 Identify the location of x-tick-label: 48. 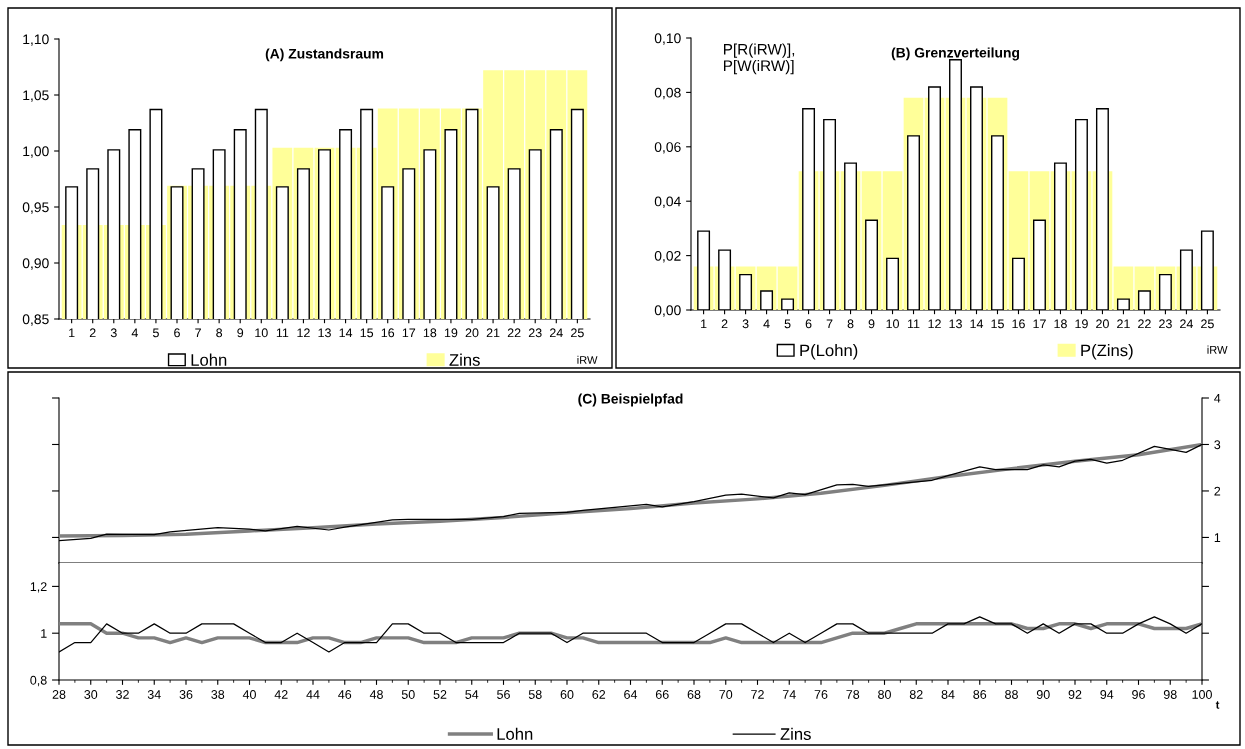
(376, 694).